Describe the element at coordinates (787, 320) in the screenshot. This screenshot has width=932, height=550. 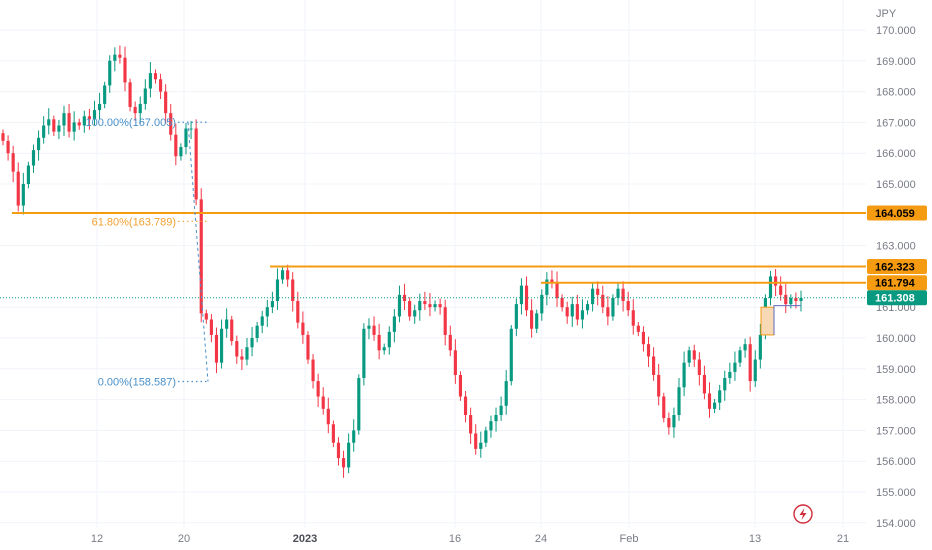
I see `range-marker` at that location.